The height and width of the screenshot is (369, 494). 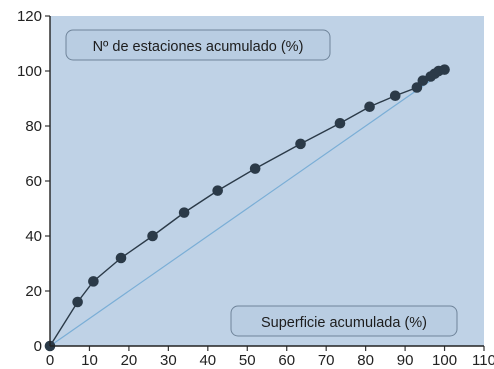 I want to click on y-tick-label: 80, so click(x=33, y=126).